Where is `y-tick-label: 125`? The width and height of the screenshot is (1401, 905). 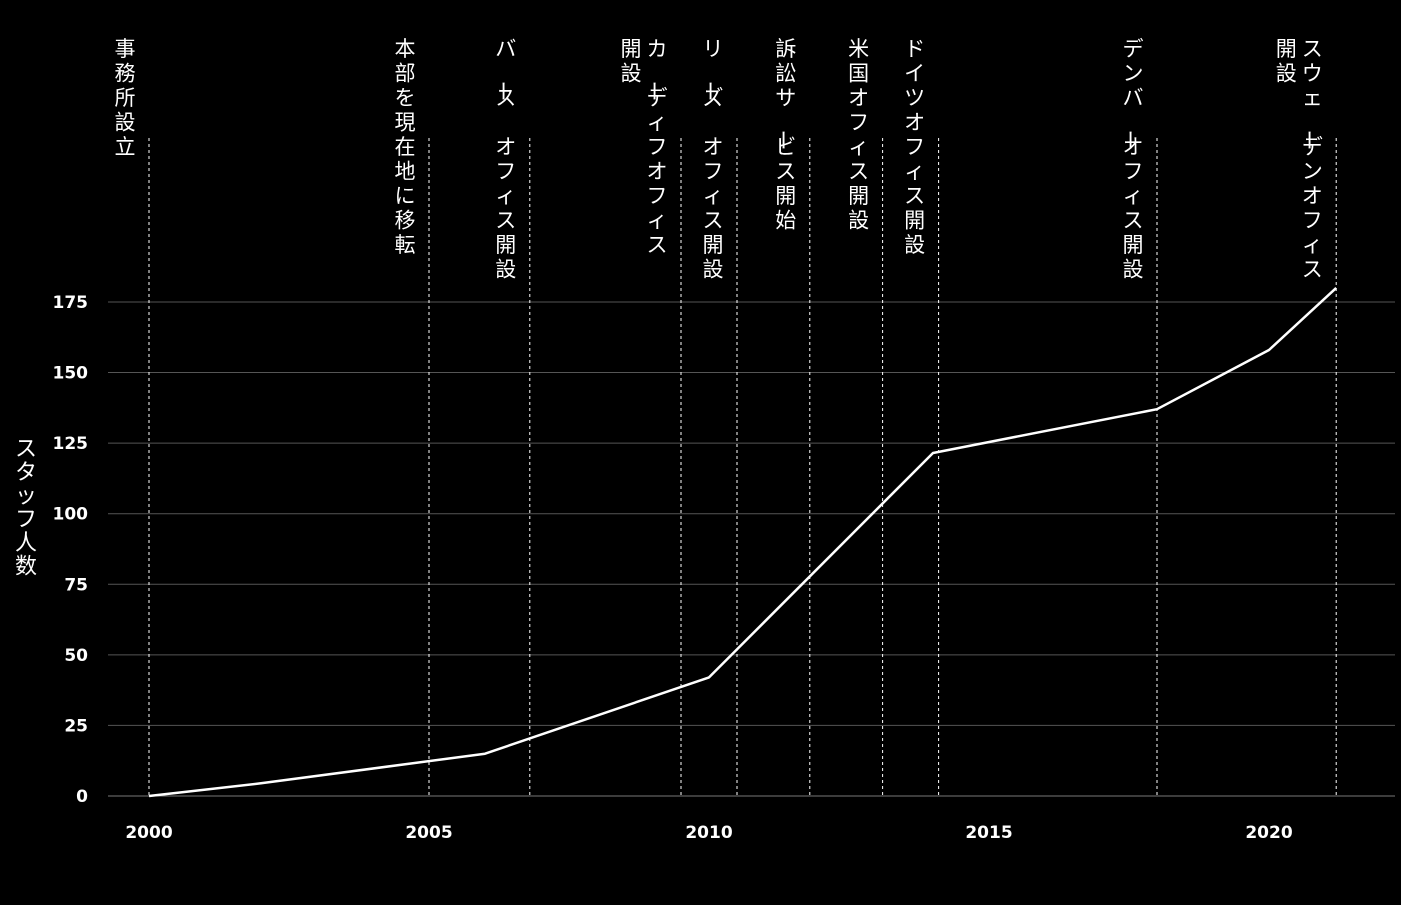 y-tick-label: 125 is located at coordinates (71, 444).